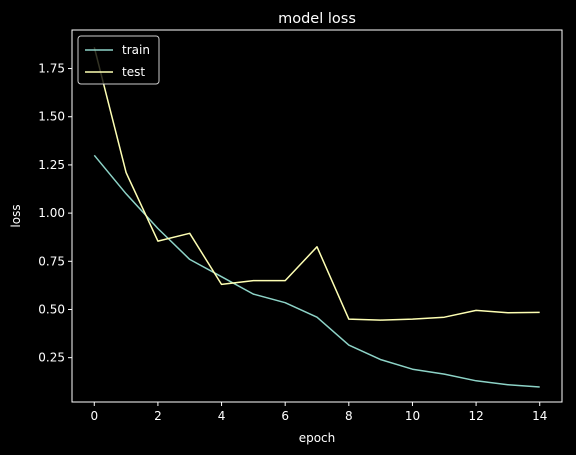 The height and width of the screenshot is (455, 576). What do you see at coordinates (51, 165) in the screenshot?
I see `y-tick-label: 1.25` at bounding box center [51, 165].